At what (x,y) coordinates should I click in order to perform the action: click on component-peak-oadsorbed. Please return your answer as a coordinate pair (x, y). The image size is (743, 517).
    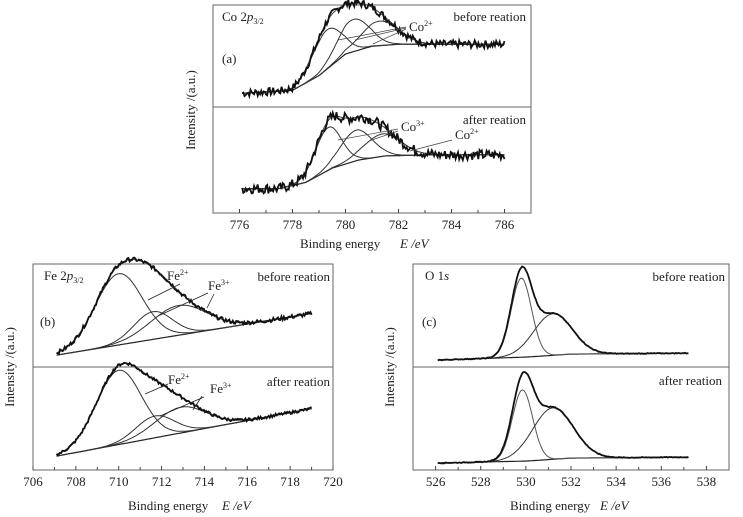
    Looking at the image, I should click on (563, 435).